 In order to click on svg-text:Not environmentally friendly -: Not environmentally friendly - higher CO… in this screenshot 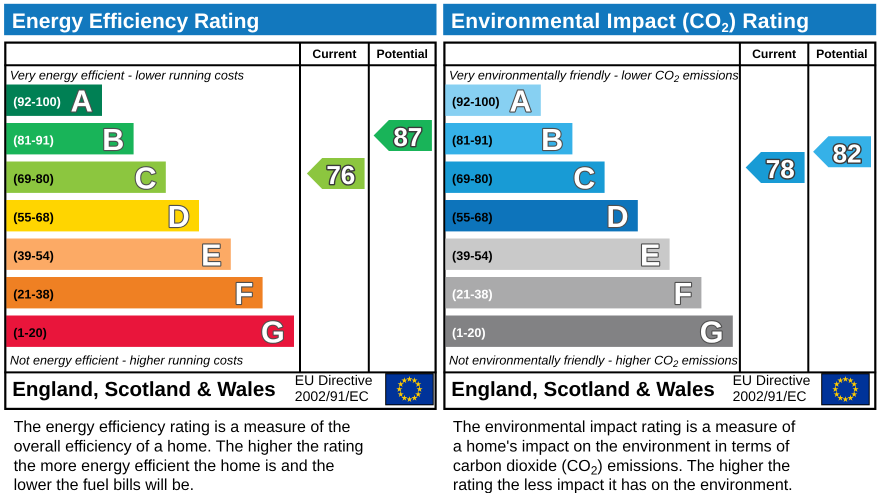, I will do `click(593, 361)`.